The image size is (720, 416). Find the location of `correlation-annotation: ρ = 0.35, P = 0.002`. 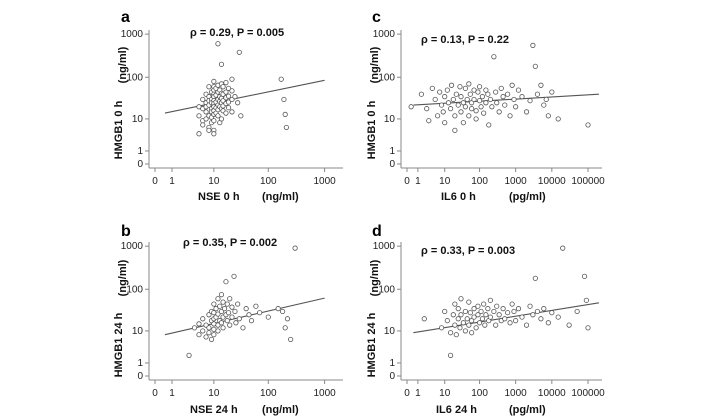

correlation-annotation: ρ = 0.35, P = 0.002 is located at coordinates (230, 243).